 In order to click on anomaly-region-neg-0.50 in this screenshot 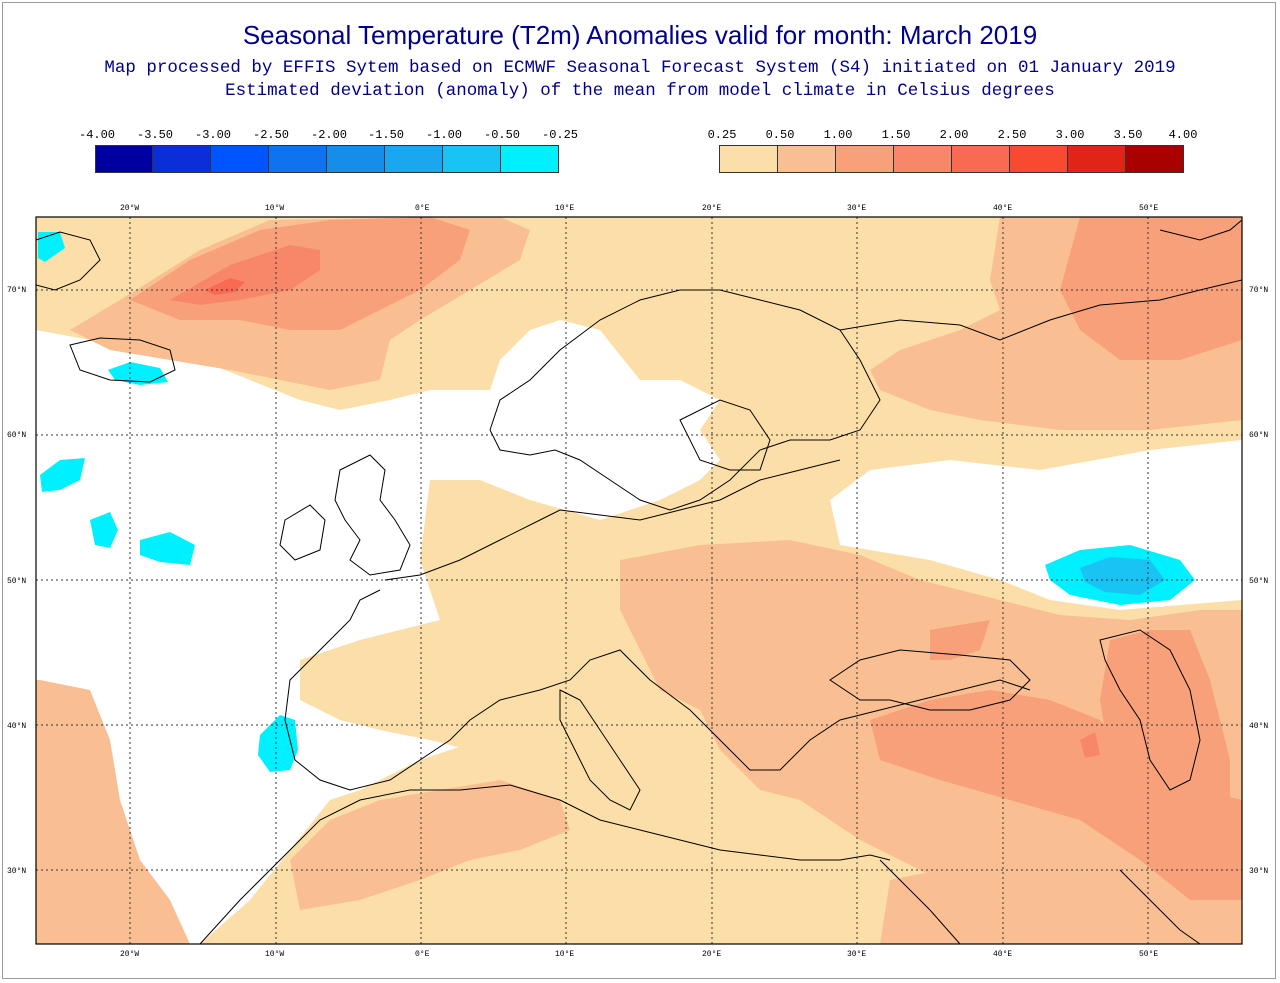, I will do `click(1122, 576)`.